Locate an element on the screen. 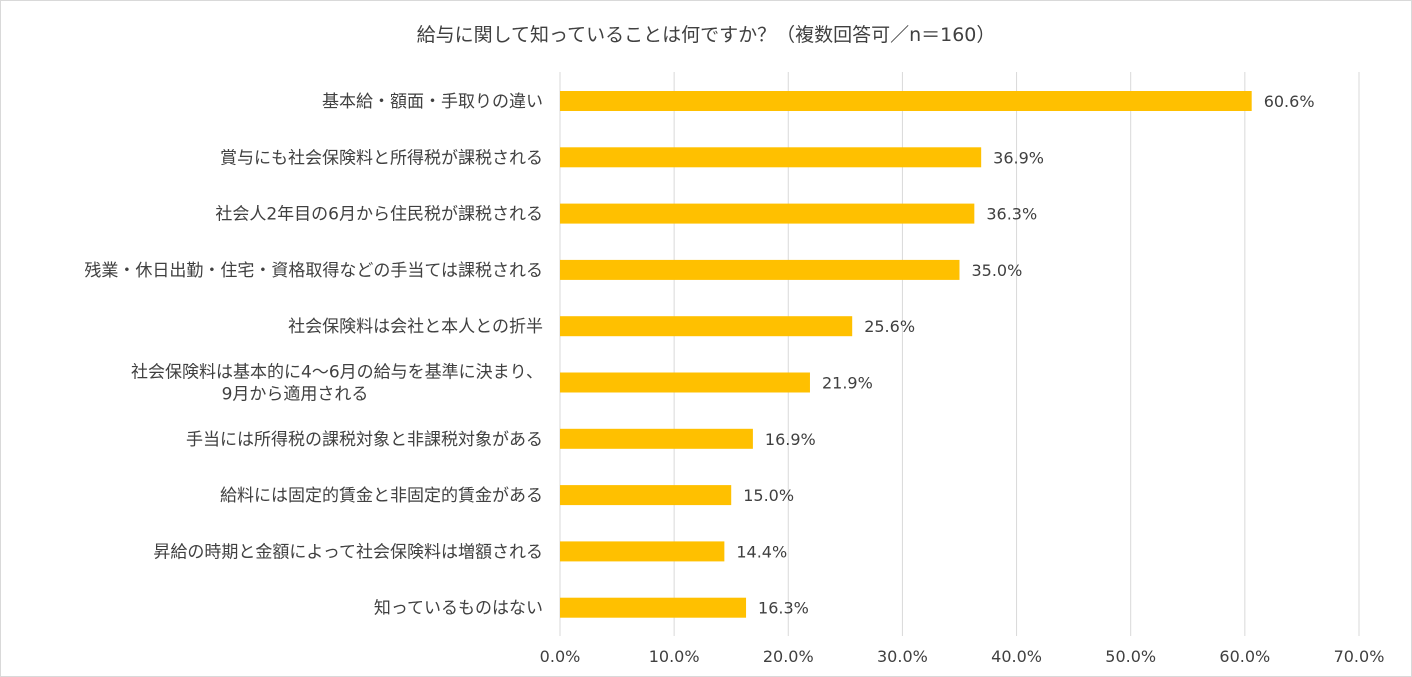  category-label: 手当には所得税の課税対象と非課税対象がある is located at coordinates (364, 440).